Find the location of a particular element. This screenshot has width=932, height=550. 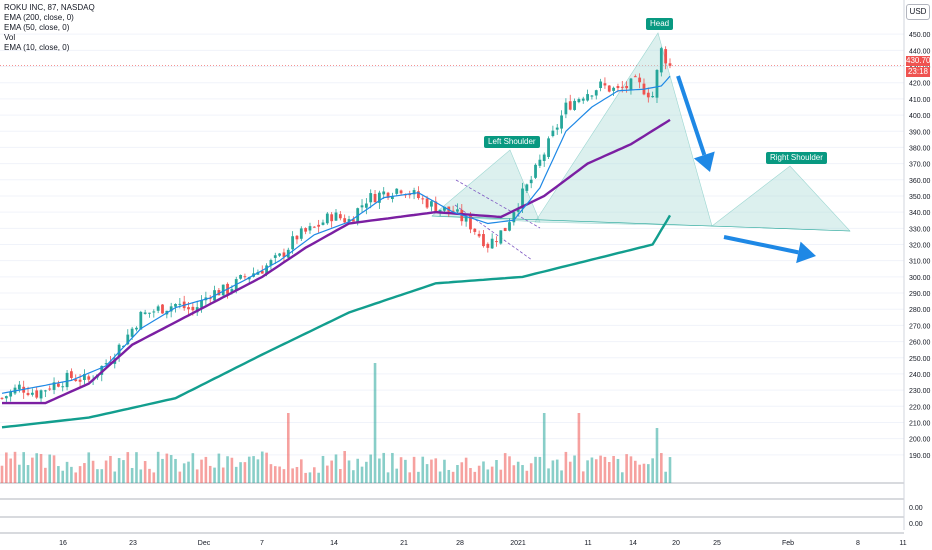

currency-button: USD is located at coordinates (918, 12).